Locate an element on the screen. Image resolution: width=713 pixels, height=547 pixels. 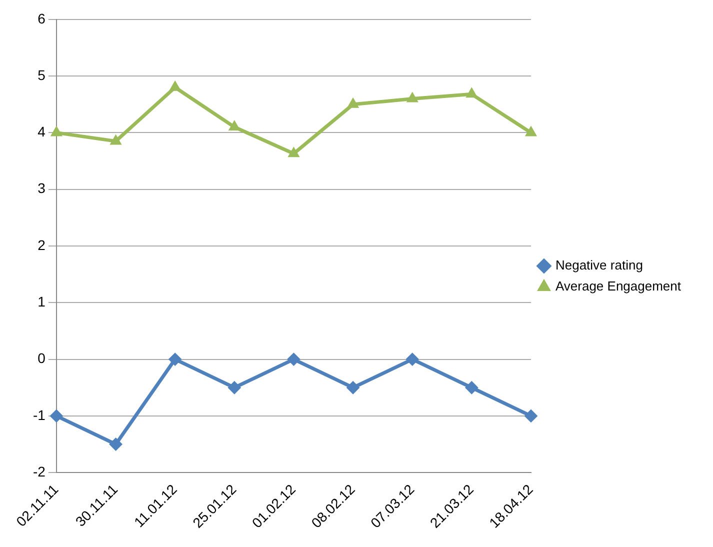
y-tick-label: 5 is located at coordinates (42, 74).